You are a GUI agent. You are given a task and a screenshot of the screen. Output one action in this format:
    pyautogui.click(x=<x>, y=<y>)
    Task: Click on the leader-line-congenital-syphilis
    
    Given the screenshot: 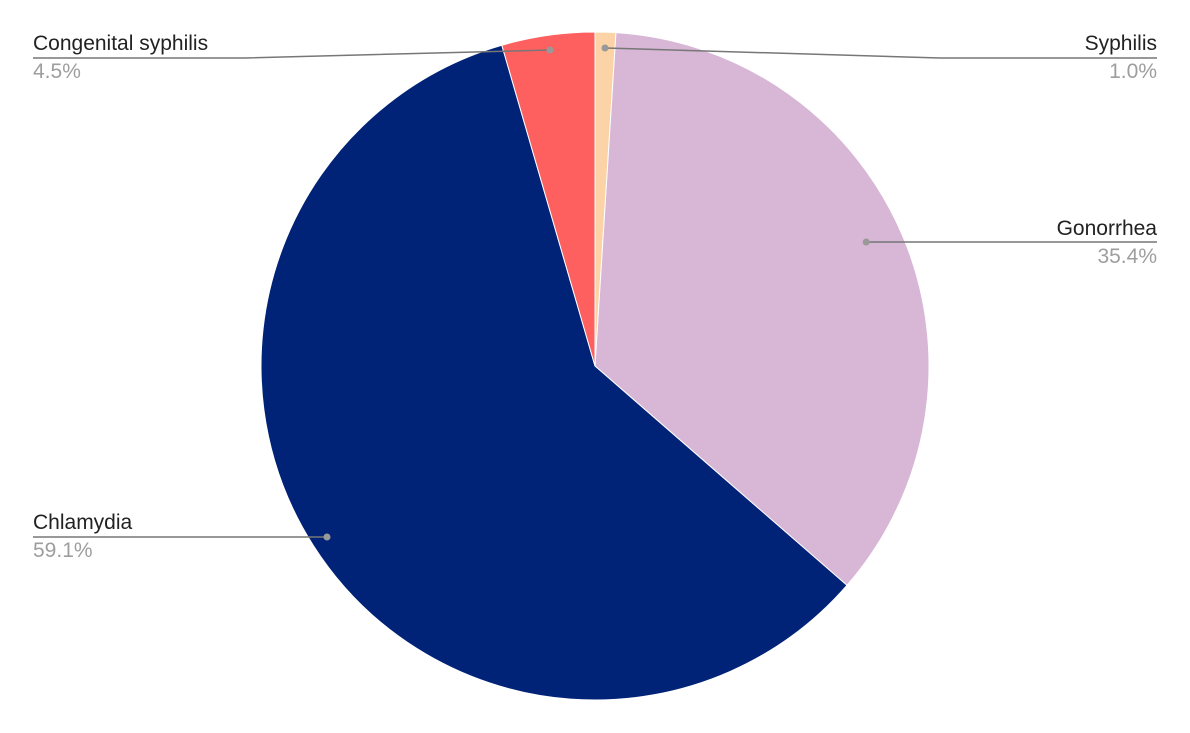 What is the action you would take?
    pyautogui.click(x=292, y=54)
    